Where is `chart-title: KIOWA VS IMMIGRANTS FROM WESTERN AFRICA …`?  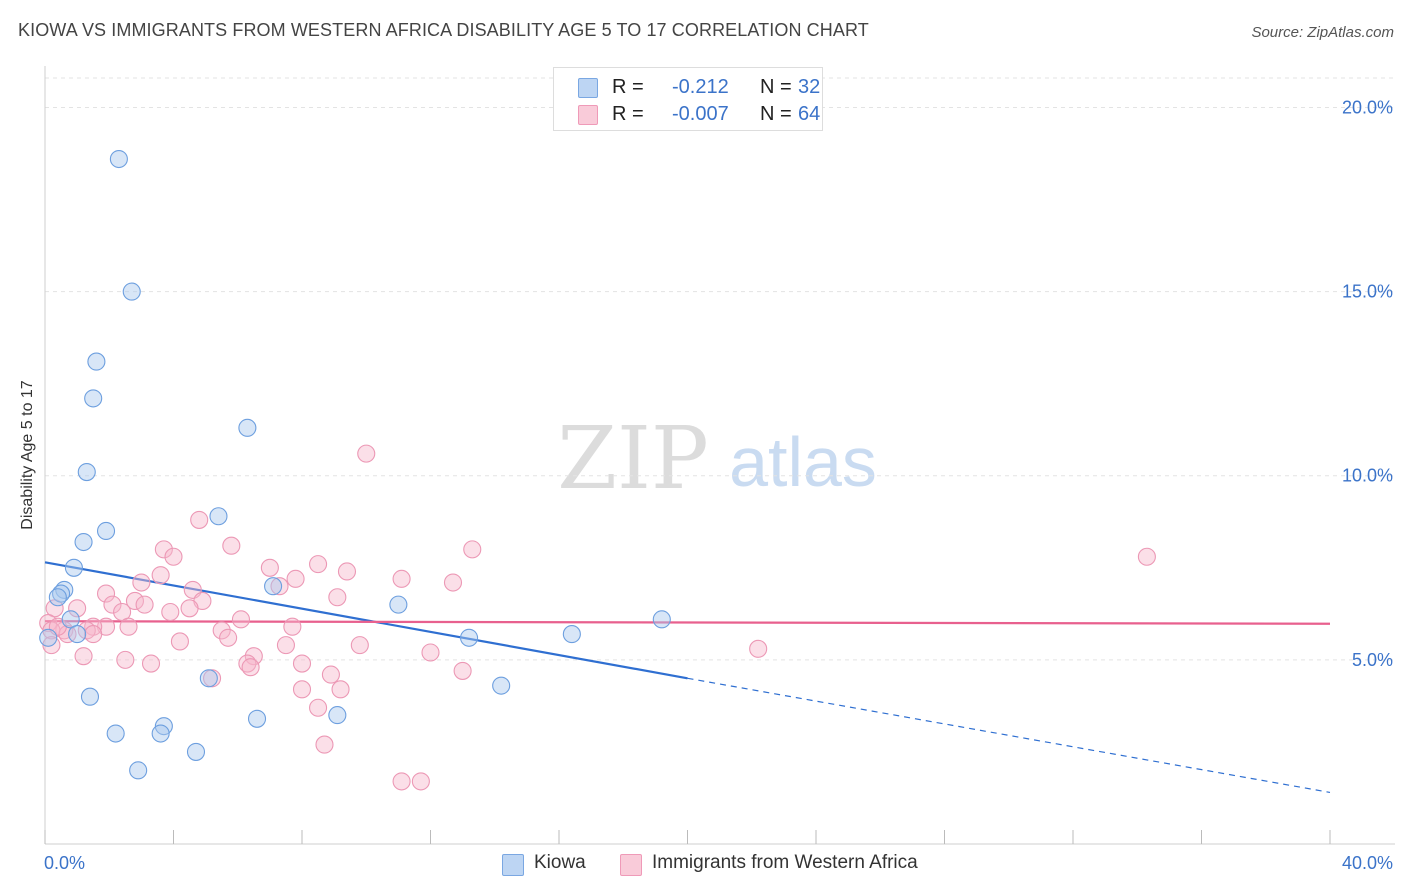
chart-title: KIOWA VS IMMIGRANTS FROM WESTERN AFRICA … is located at coordinates (443, 30).